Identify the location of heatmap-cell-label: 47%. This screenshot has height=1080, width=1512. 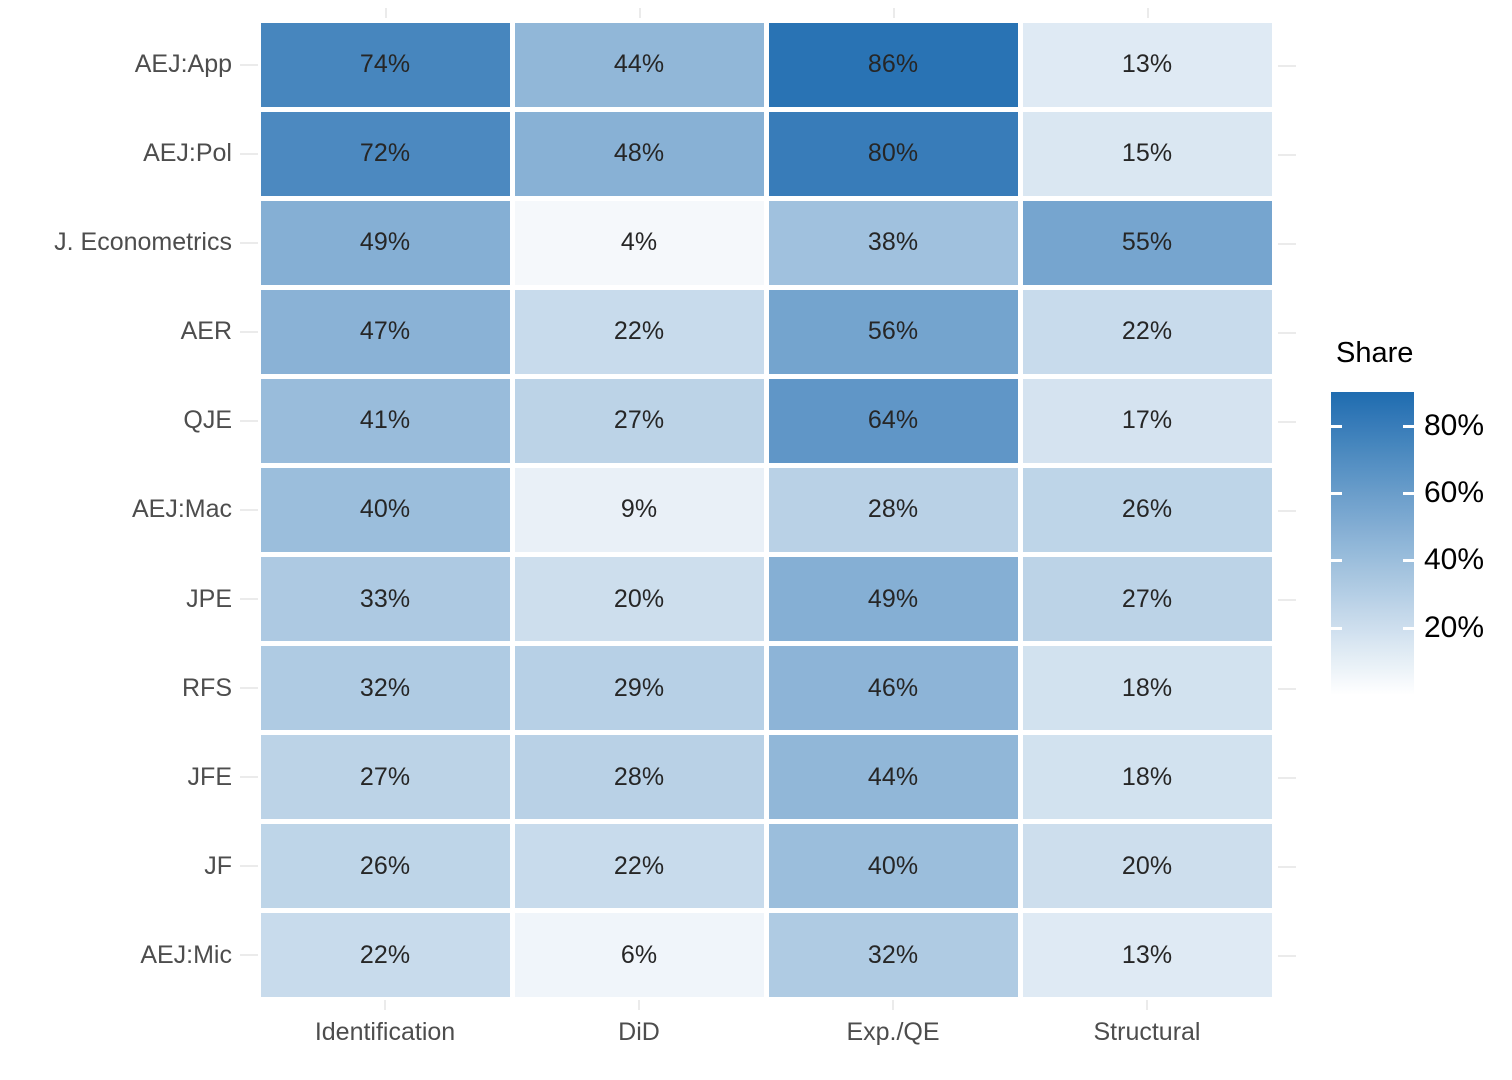
(385, 331).